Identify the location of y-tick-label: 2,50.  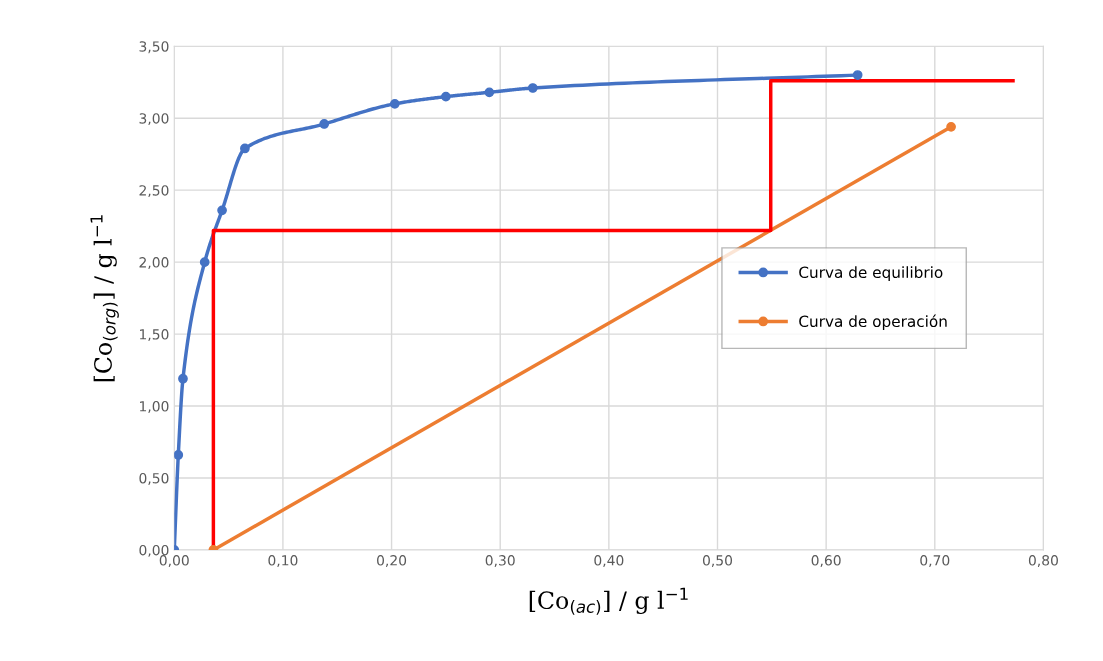
(154, 191).